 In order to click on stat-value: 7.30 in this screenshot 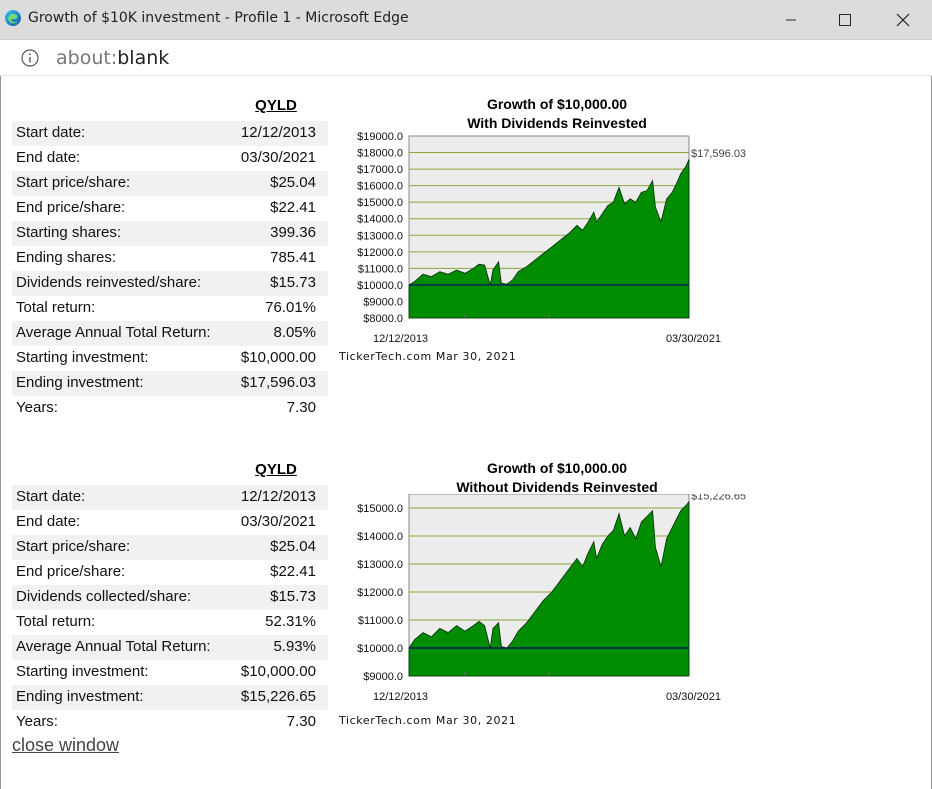, I will do `click(301, 407)`.